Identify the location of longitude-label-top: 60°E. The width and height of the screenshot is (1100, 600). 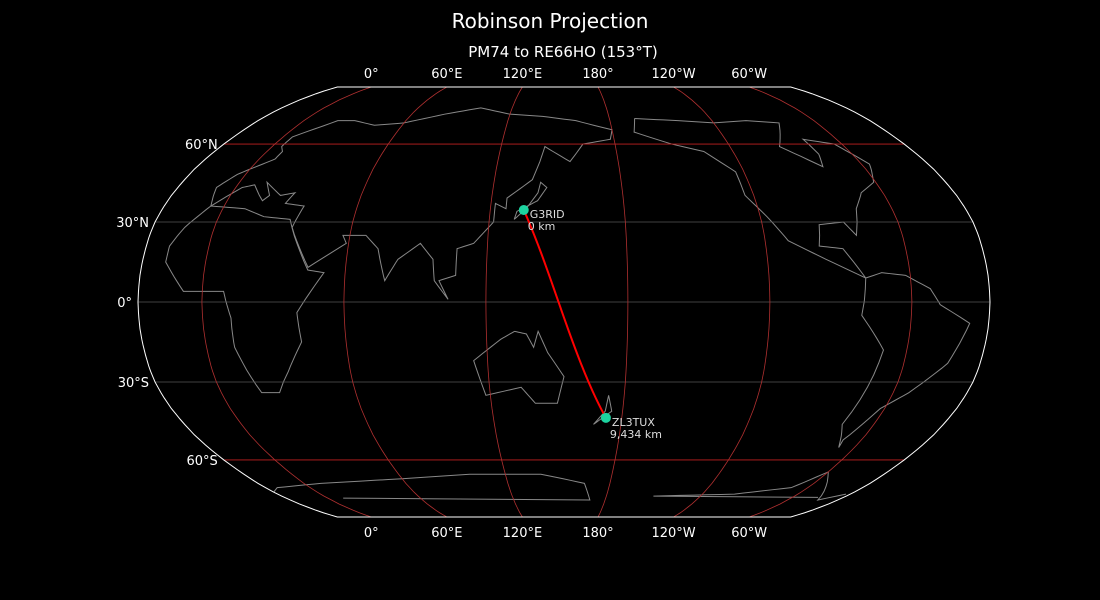
(446, 74).